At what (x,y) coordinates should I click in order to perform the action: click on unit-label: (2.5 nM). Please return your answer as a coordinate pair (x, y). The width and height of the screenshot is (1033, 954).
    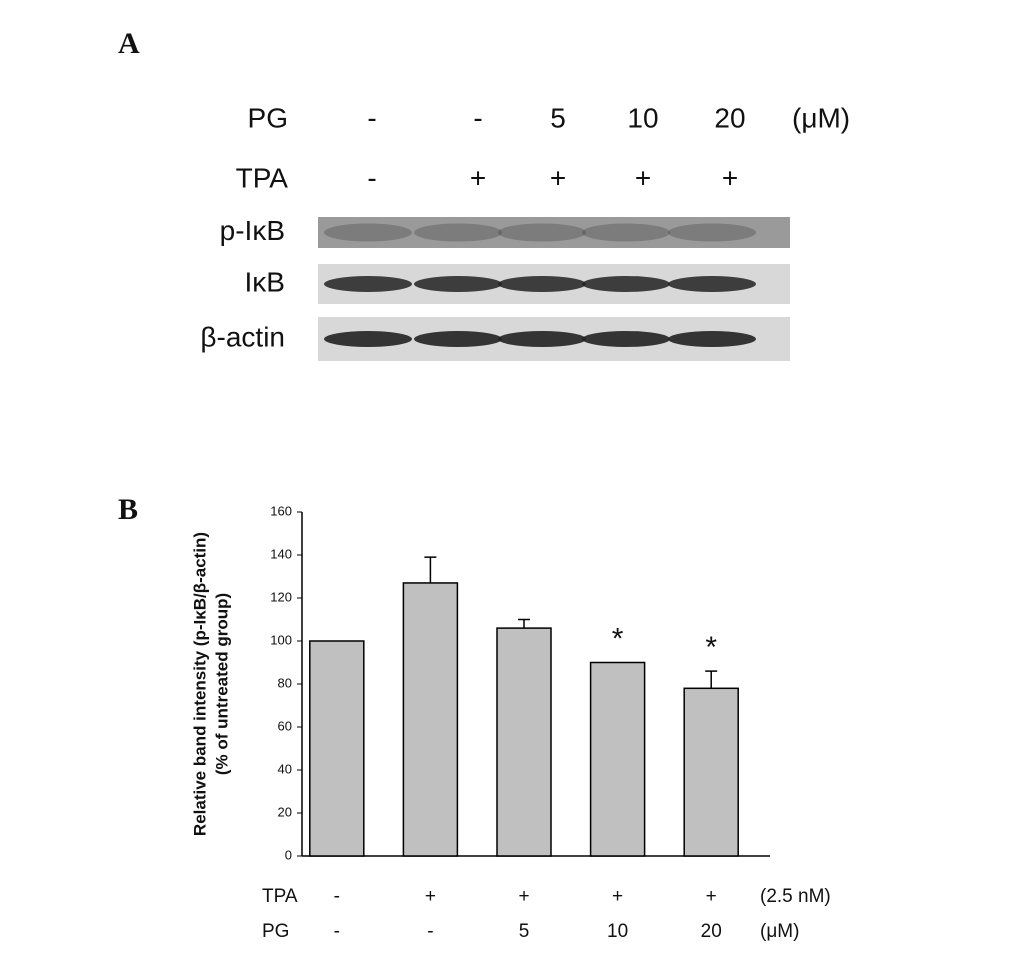
    Looking at the image, I should click on (795, 896).